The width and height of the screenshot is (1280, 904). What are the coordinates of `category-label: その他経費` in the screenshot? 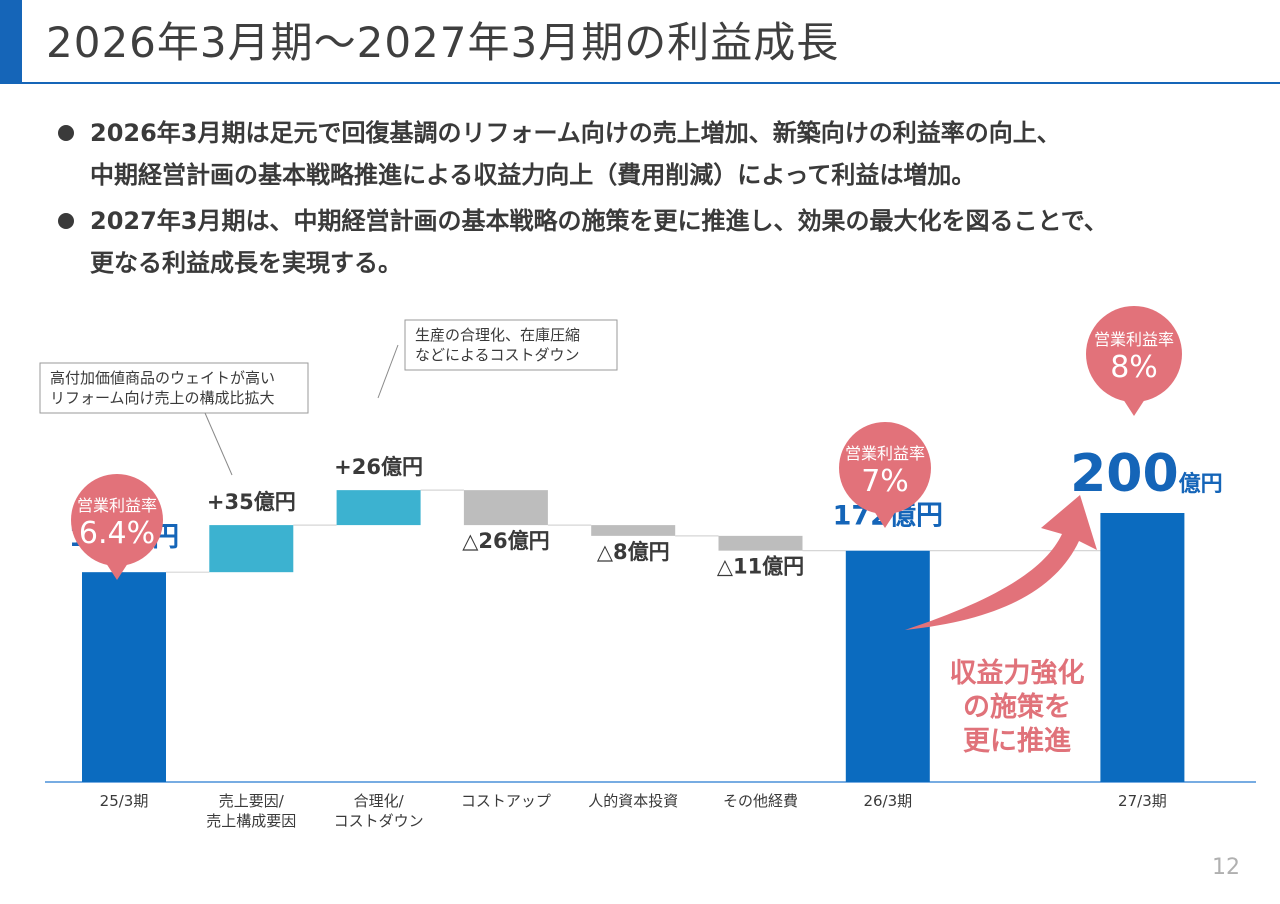 It's located at (760, 801).